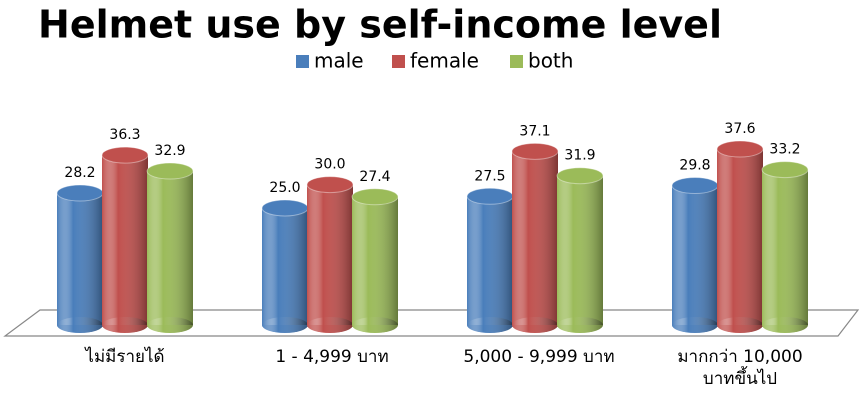  I want to click on legend-label: female, so click(444, 61).